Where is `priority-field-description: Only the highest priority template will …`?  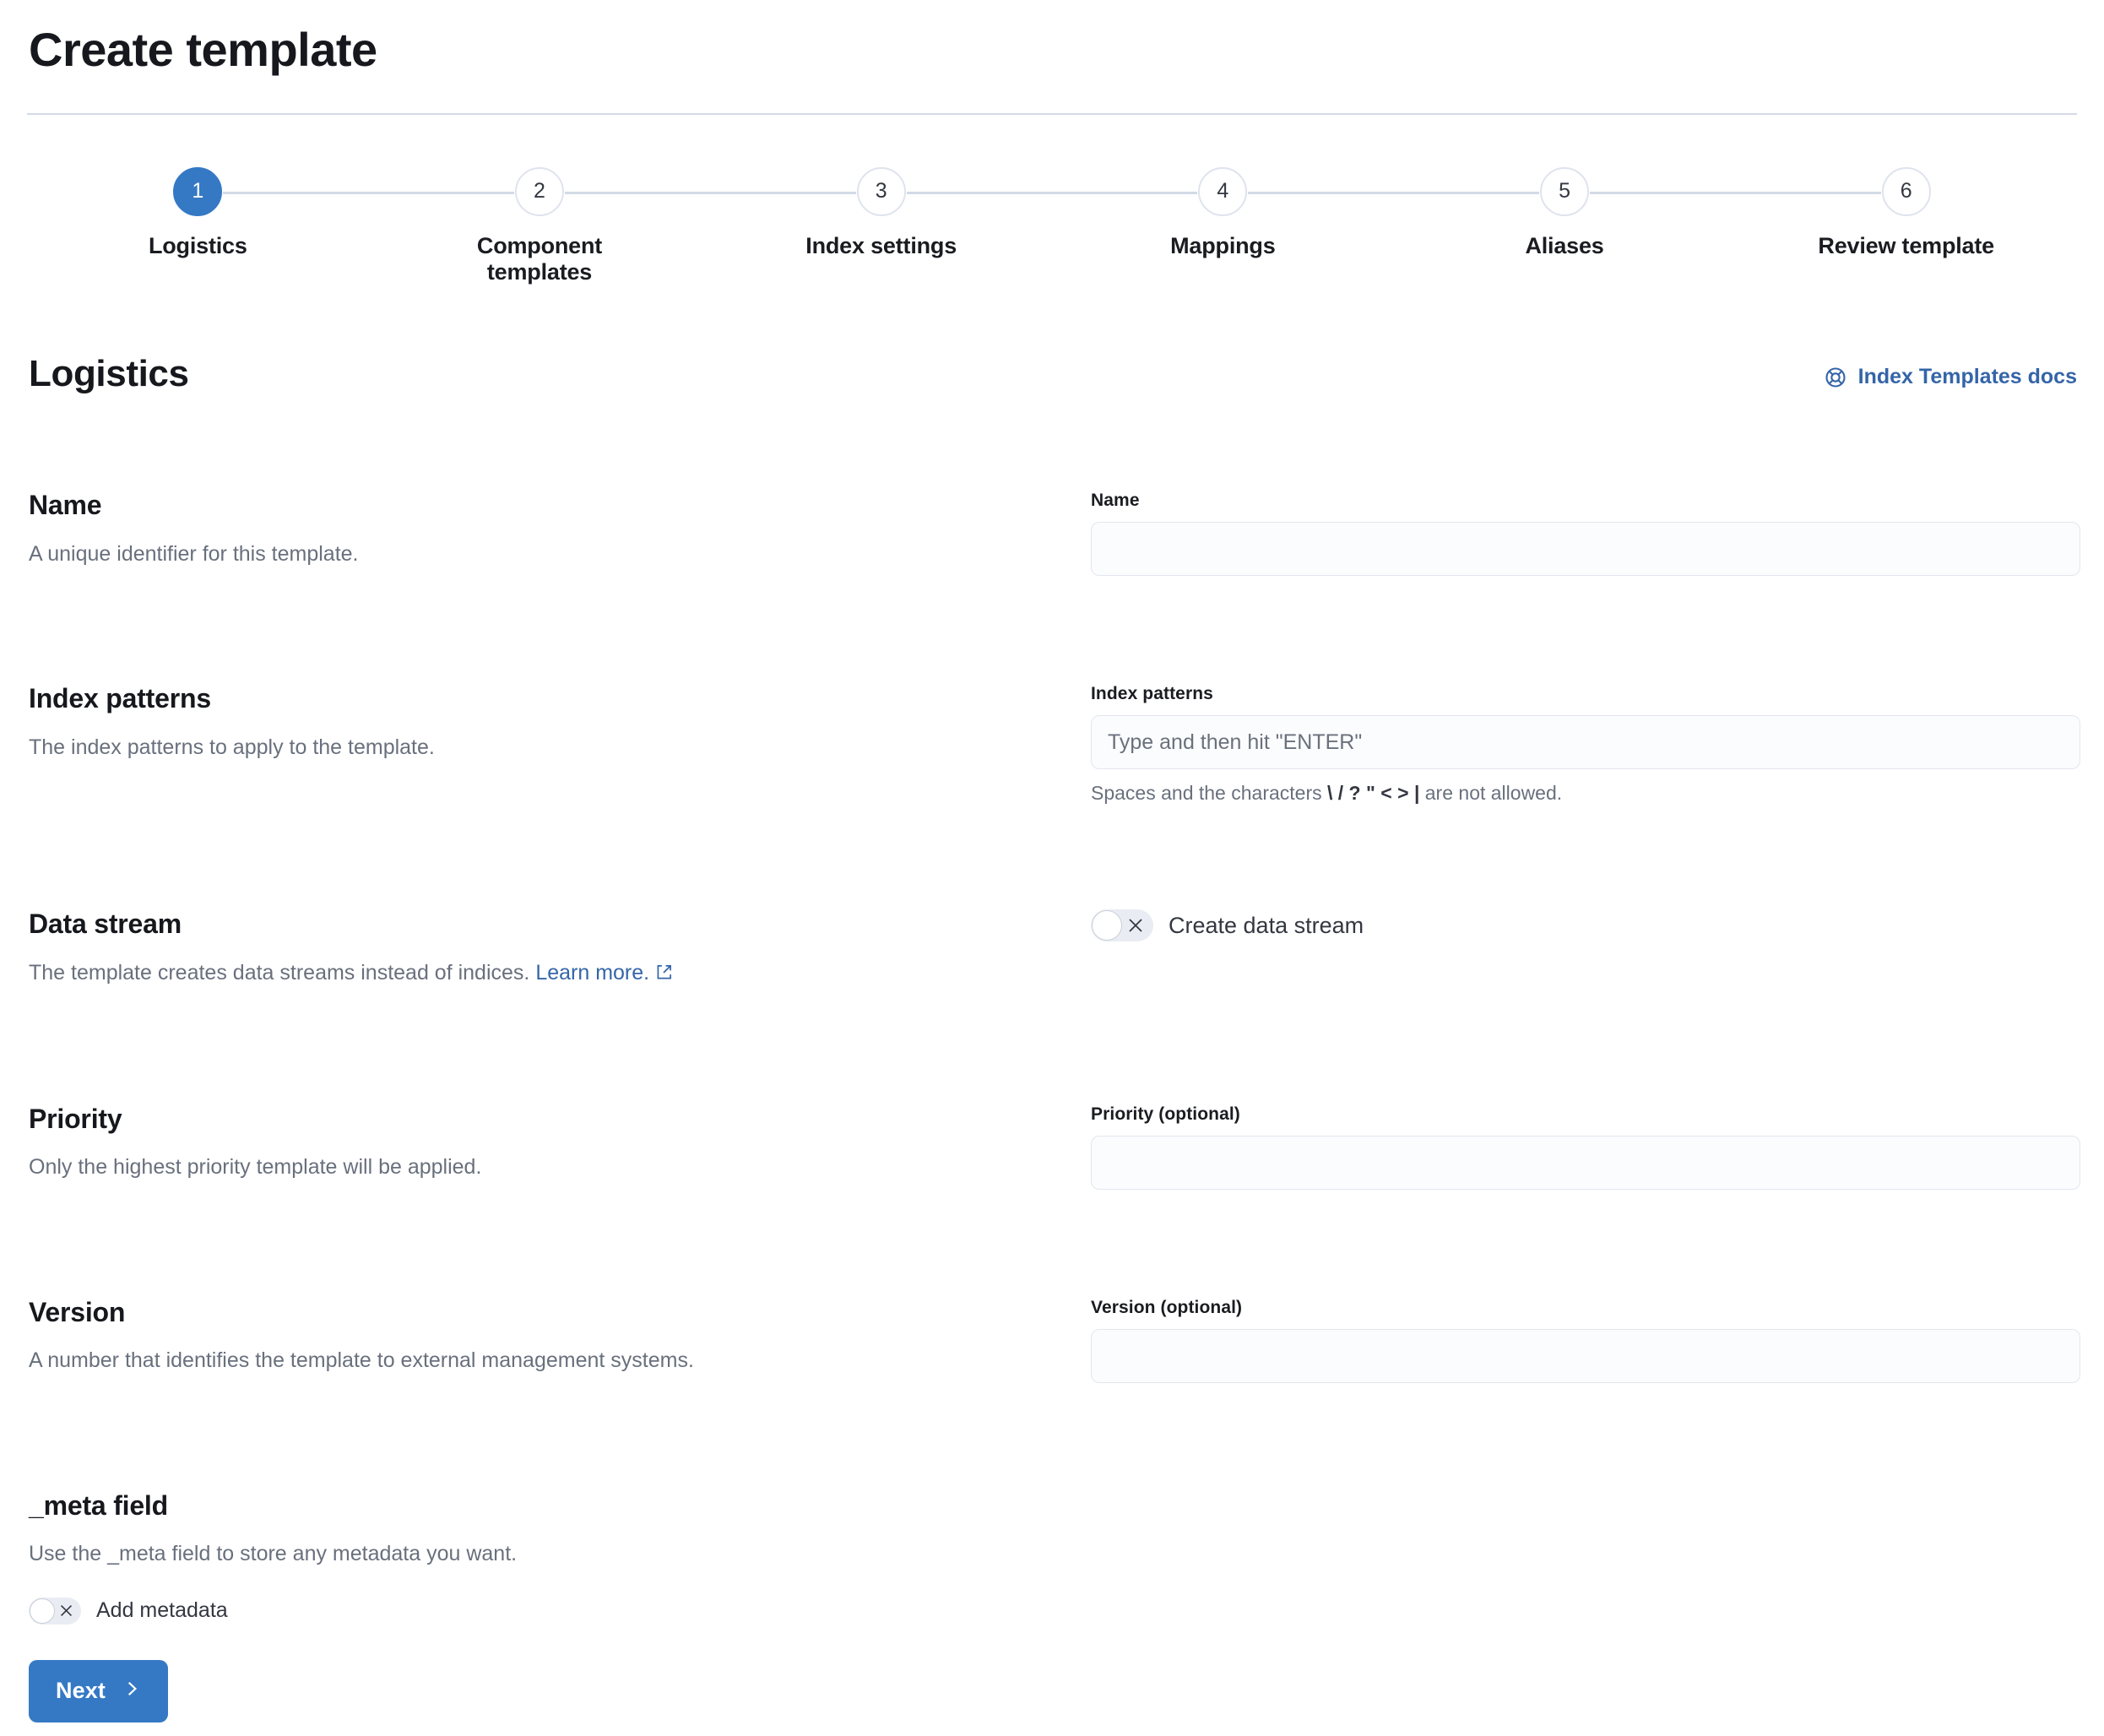 priority-field-description: Only the highest priority template will … is located at coordinates (256, 1167).